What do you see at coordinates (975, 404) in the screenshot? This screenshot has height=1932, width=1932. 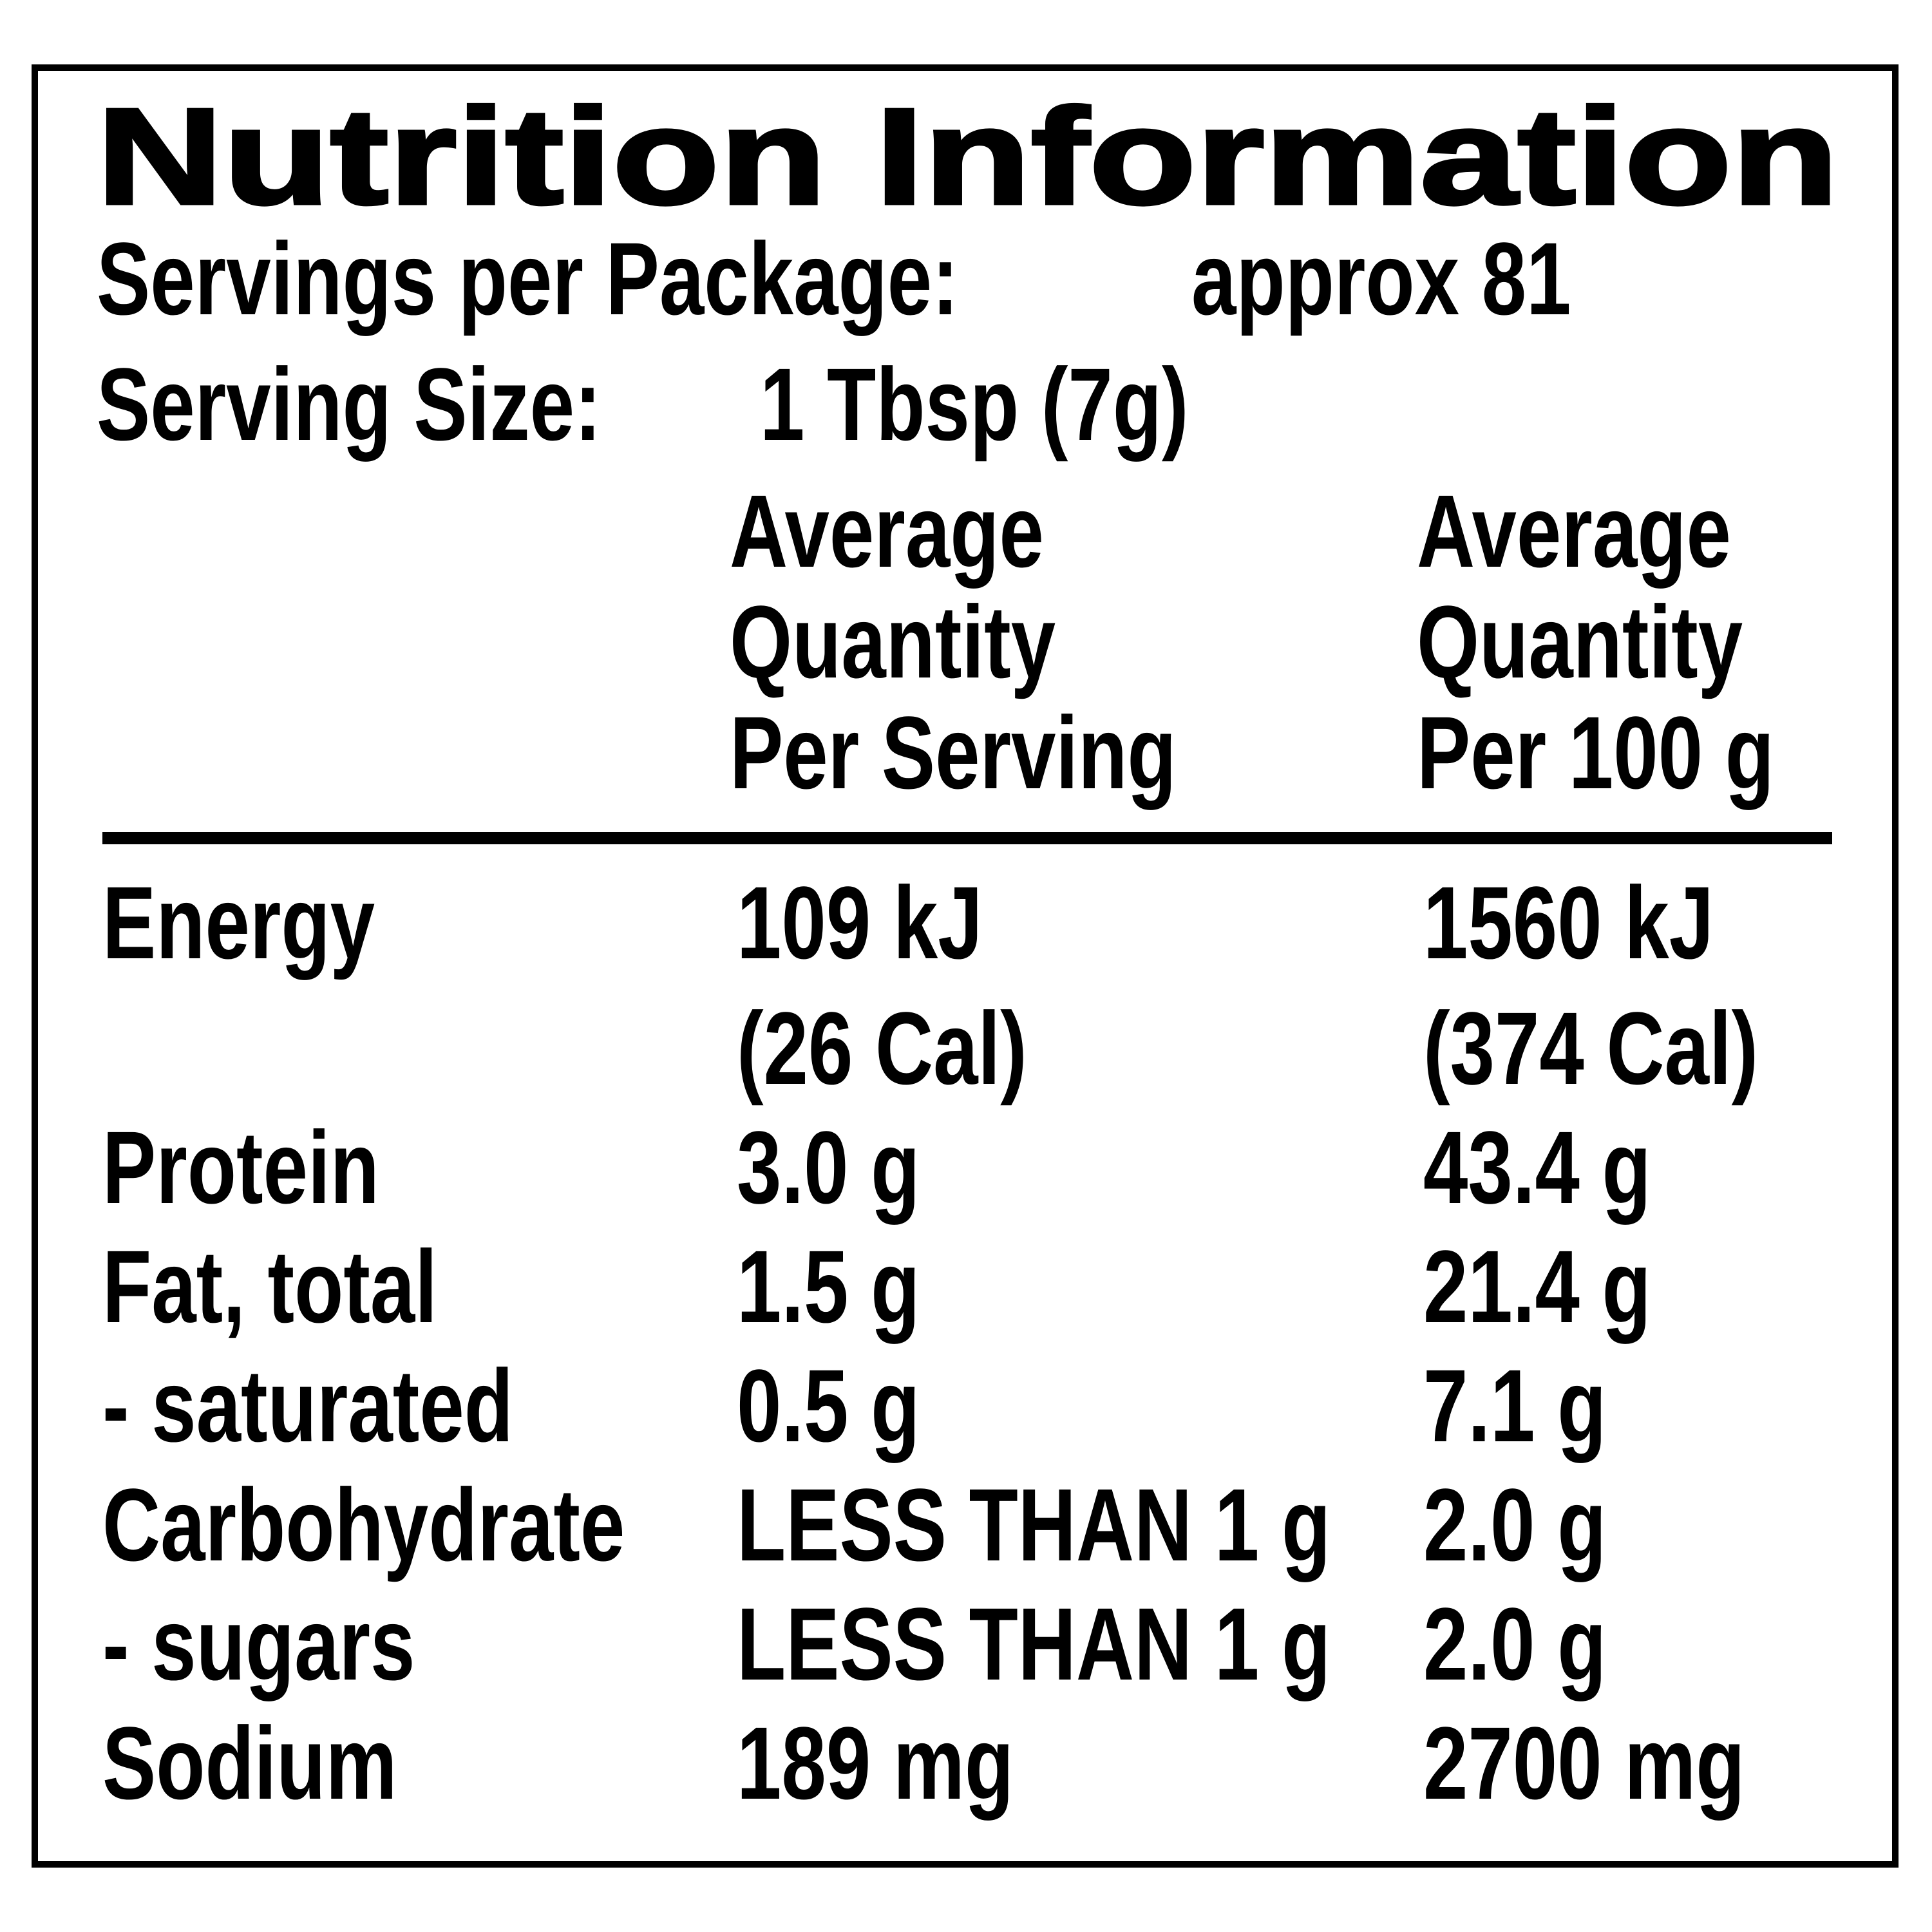 I see `serving-size-value: 1 Tbsp (7g)` at bounding box center [975, 404].